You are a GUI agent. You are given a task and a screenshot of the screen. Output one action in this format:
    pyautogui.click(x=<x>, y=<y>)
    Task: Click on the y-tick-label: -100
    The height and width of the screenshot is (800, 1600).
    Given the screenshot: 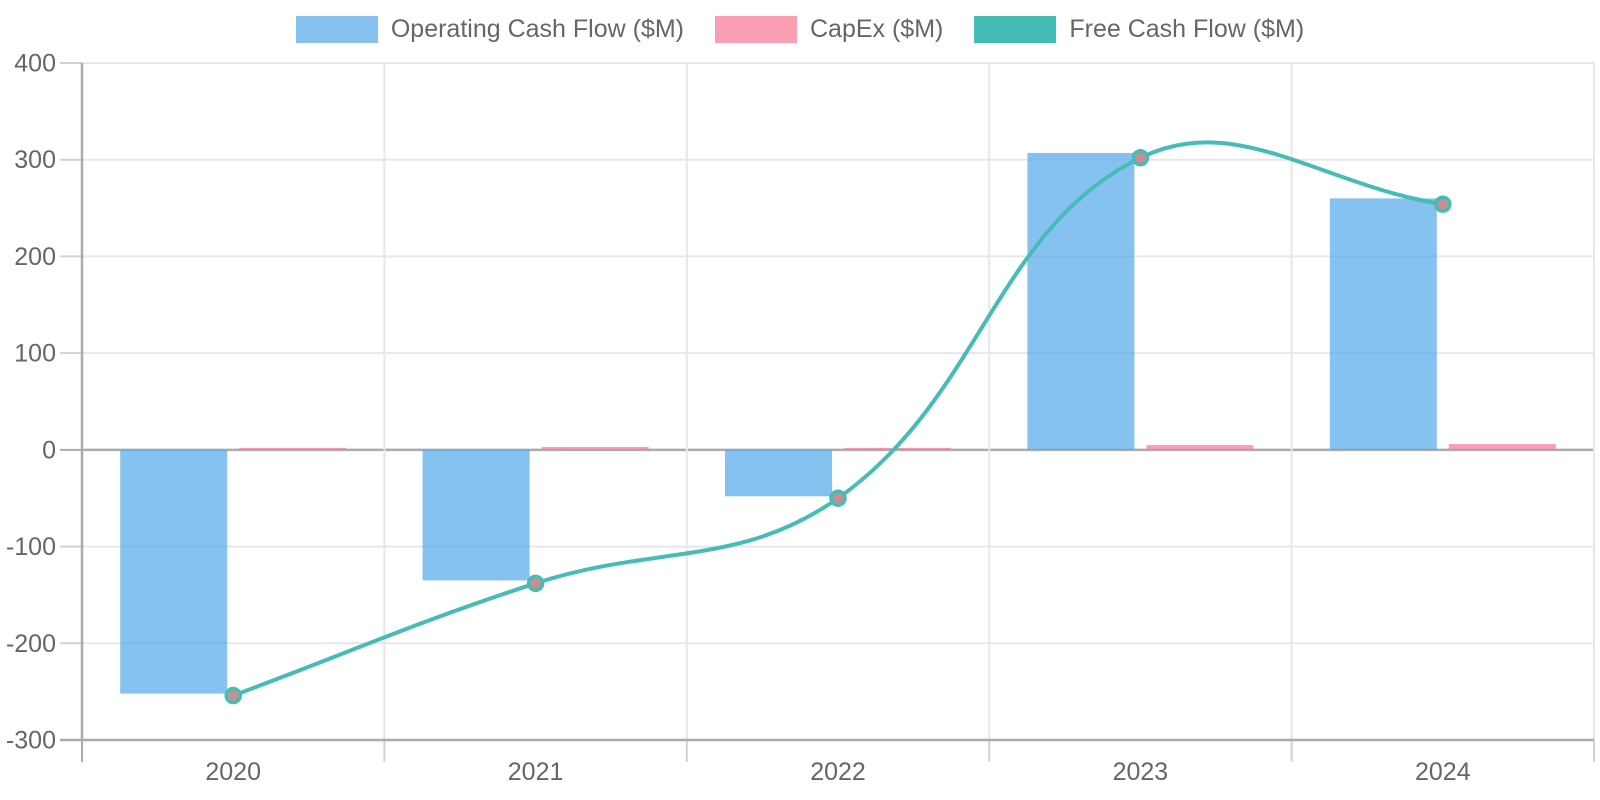 What is the action you would take?
    pyautogui.click(x=31, y=547)
    